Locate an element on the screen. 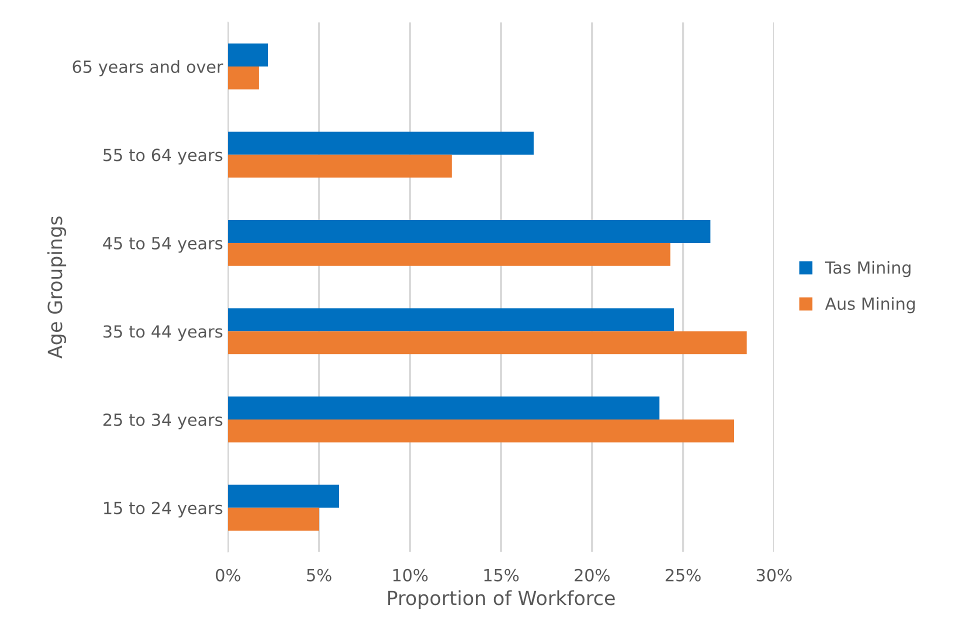 The width and height of the screenshot is (958, 638). x-tick-label: 25% is located at coordinates (683, 575).